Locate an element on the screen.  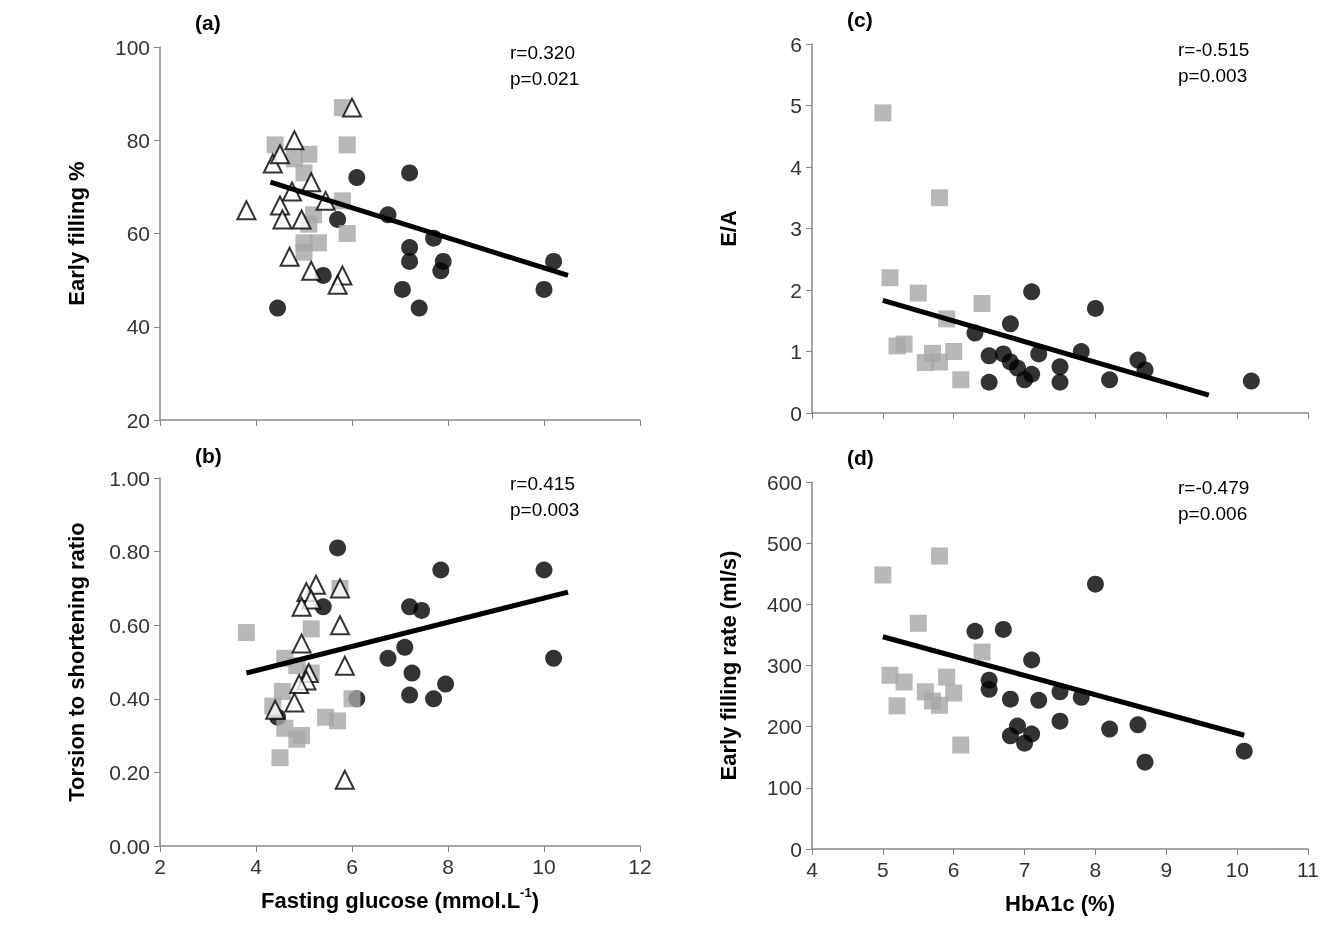
y-tick-label: 0.80 is located at coordinates (129, 552).